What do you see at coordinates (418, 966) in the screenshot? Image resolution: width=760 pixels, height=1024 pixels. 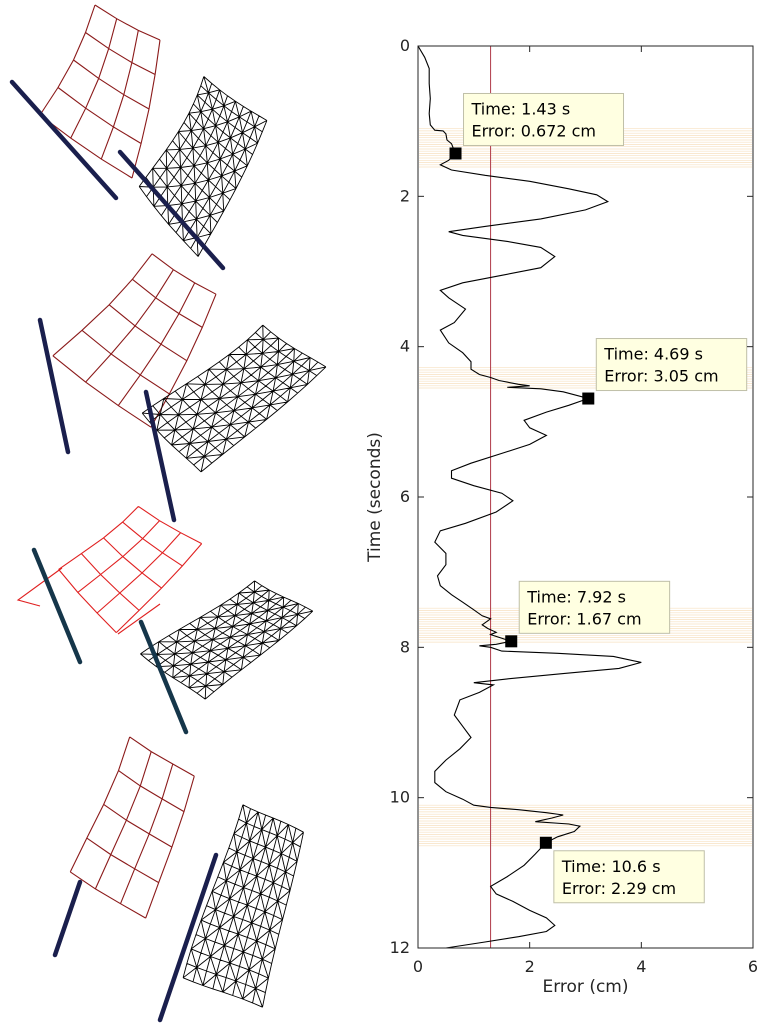 I see `x-tick-label: 0` at bounding box center [418, 966].